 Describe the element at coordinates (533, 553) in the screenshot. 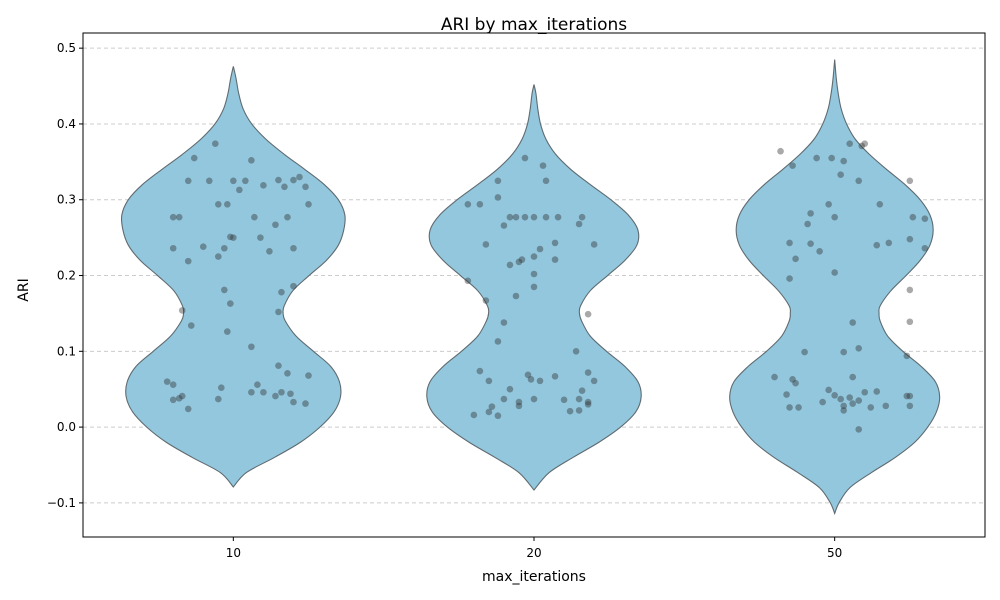

I see `x-tick-label: 20` at that location.